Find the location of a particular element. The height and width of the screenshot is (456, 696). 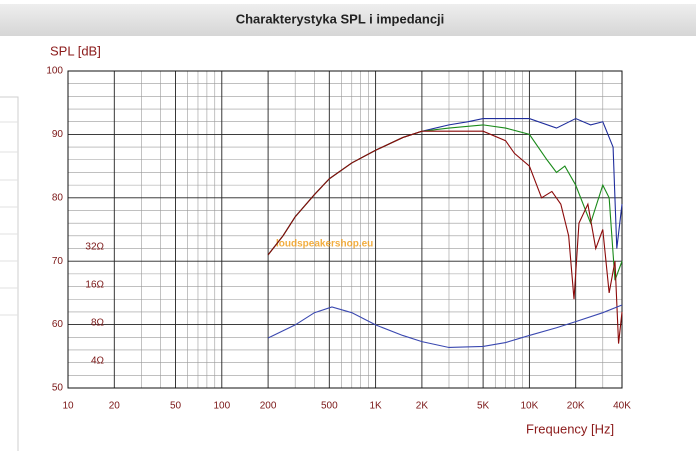

y-axis-label: SPL [dB] is located at coordinates (75, 50).